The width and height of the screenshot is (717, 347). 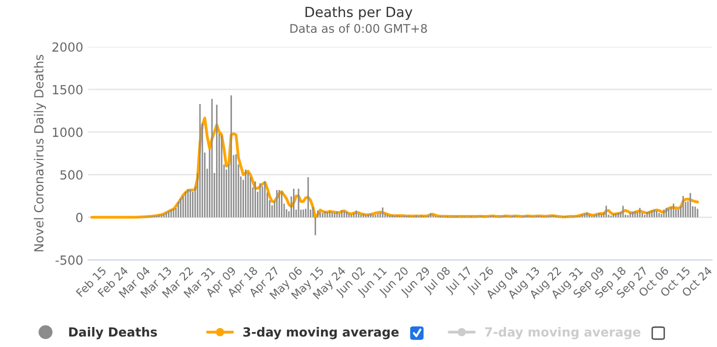 I want to click on legend-label: 3-day moving average, so click(x=321, y=333).